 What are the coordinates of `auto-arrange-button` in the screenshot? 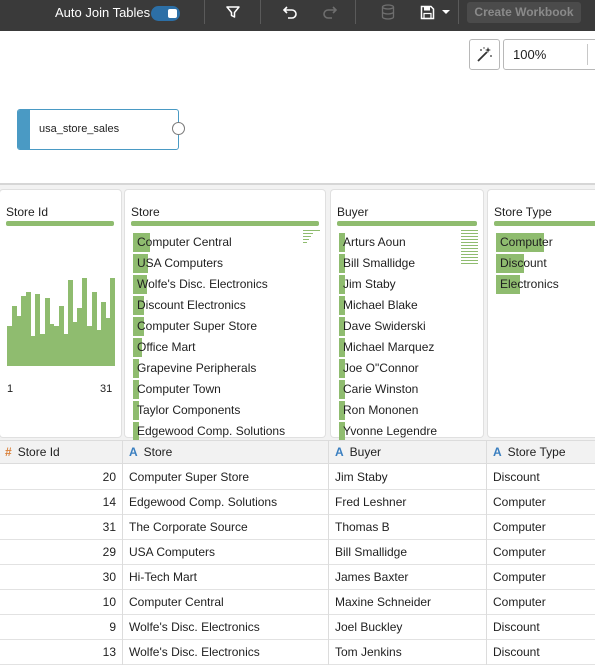 It's located at (484, 54).